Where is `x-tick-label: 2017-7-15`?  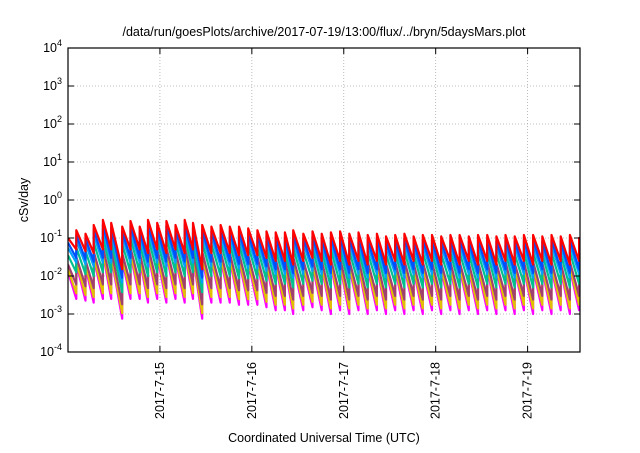 x-tick-label: 2017-7-15 is located at coordinates (160, 390).